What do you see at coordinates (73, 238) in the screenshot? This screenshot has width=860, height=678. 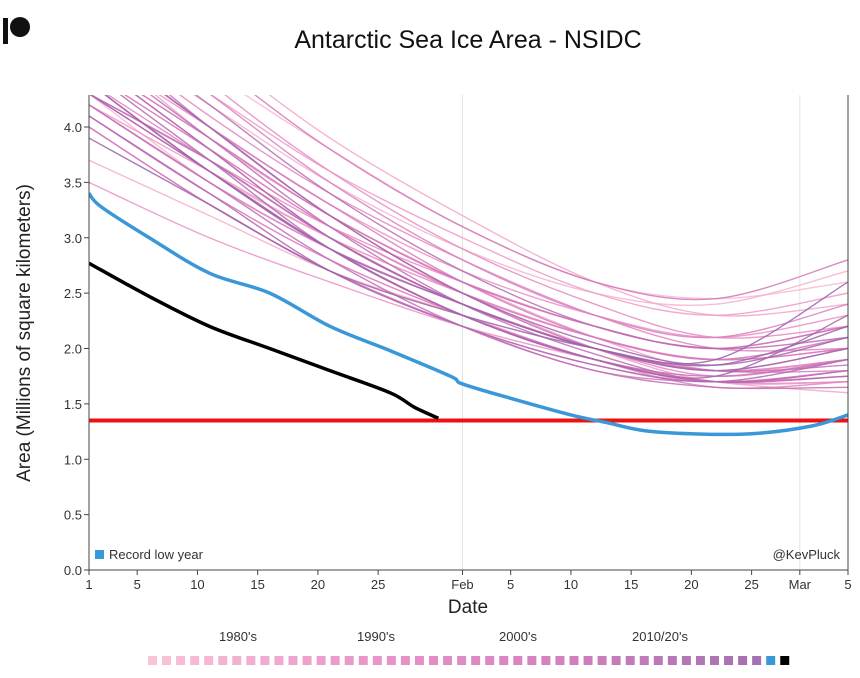 I see `y-tick-label: 3.0` at bounding box center [73, 238].